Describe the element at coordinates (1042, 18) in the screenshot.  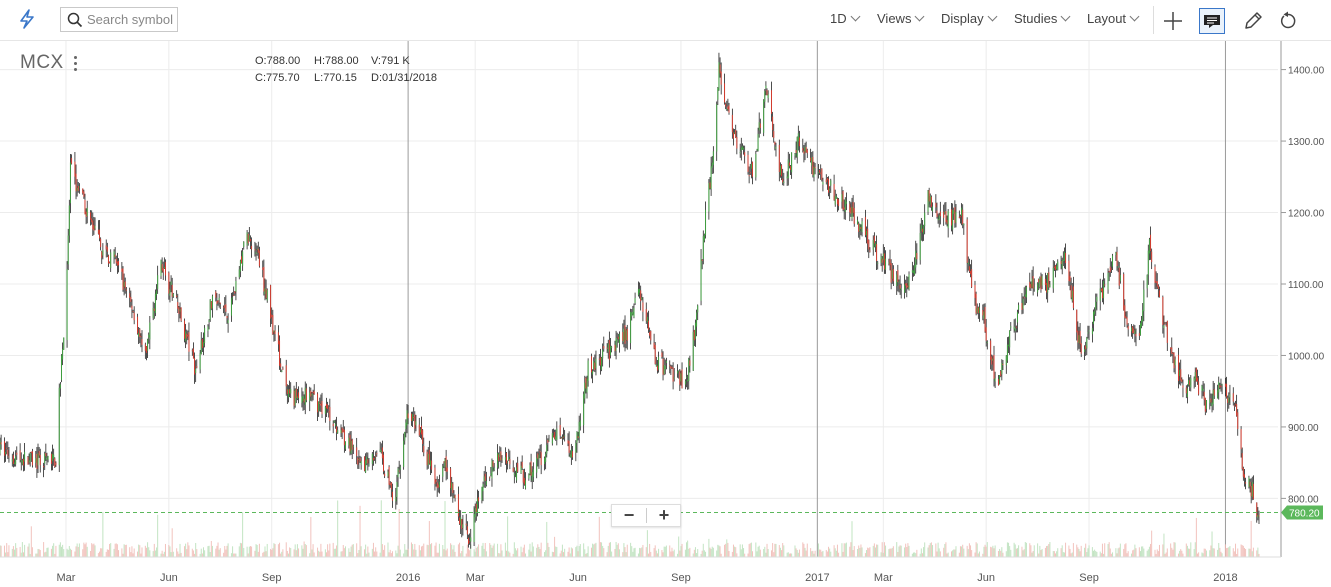
I see `studies-menu: Studies` at that location.